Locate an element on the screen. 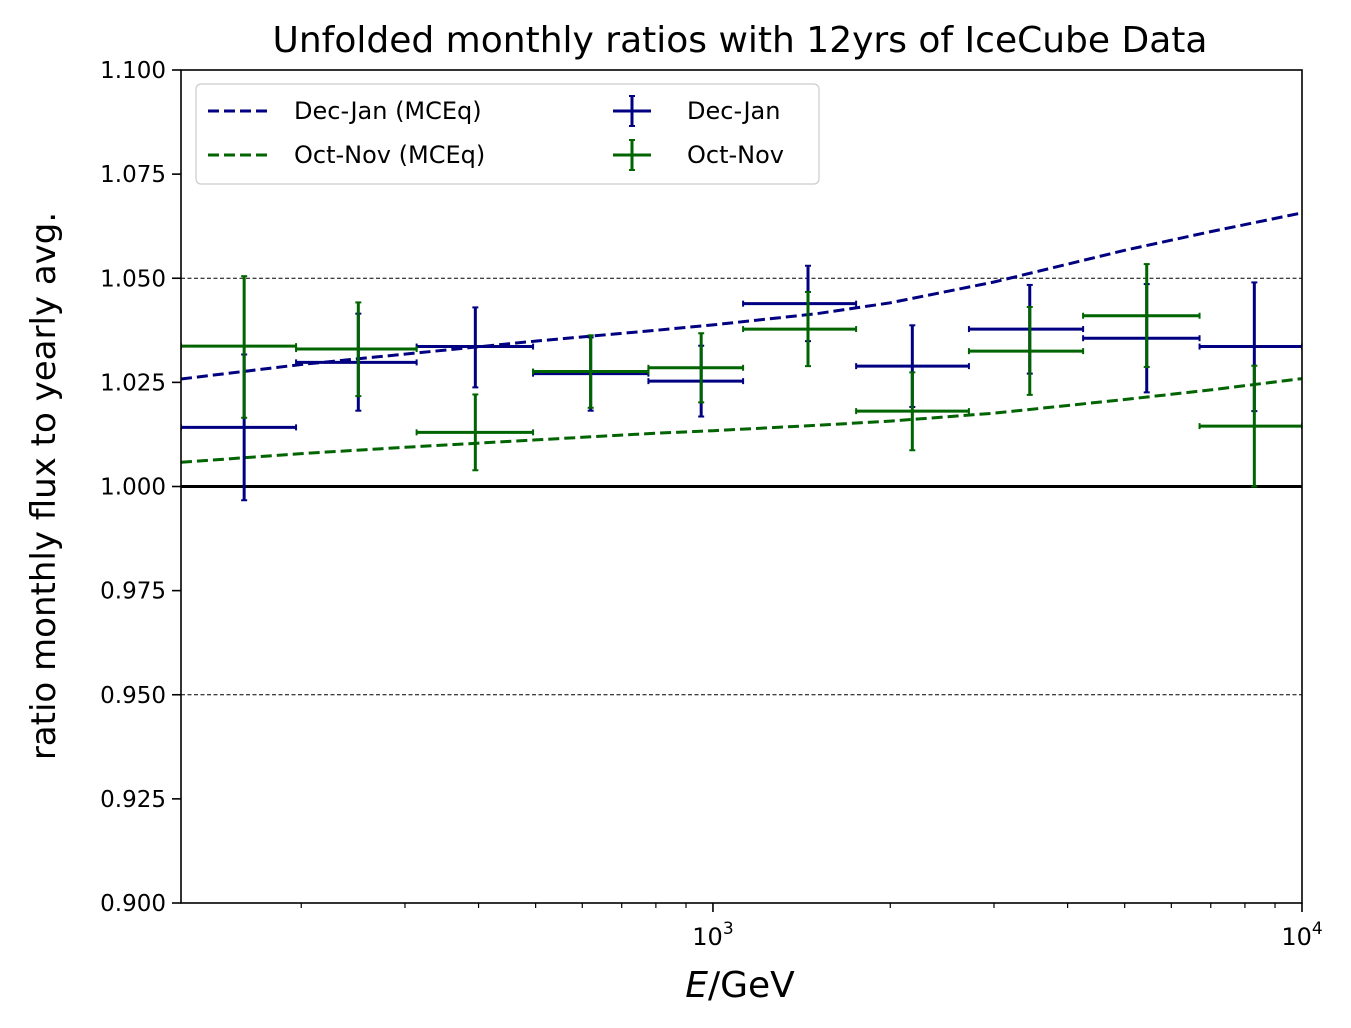  y-tick-label: 0.900 is located at coordinates (133, 904).